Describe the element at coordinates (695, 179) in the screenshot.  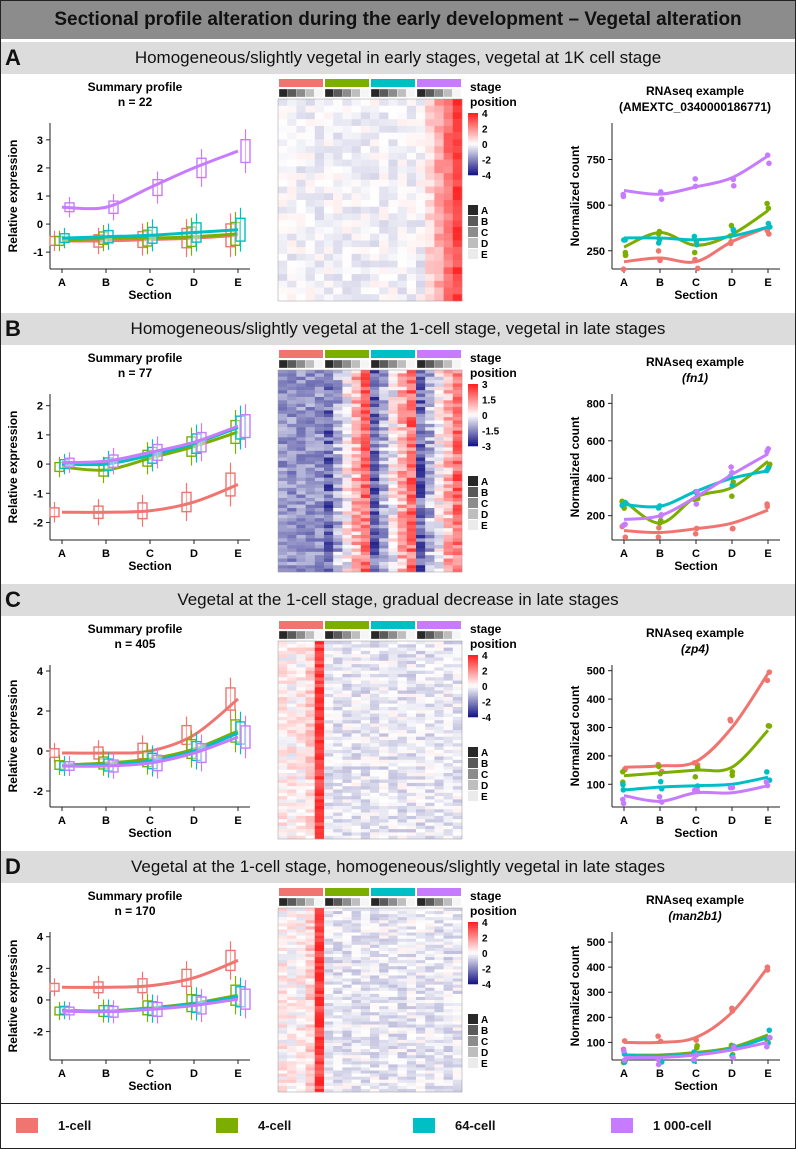
I see `data-point` at that location.